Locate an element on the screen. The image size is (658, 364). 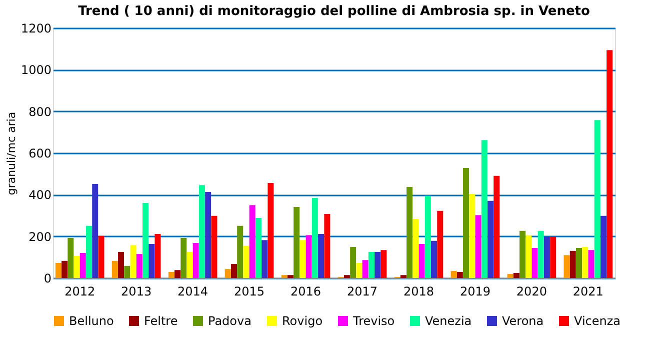
legend-label: Vicenza is located at coordinates (597, 321).